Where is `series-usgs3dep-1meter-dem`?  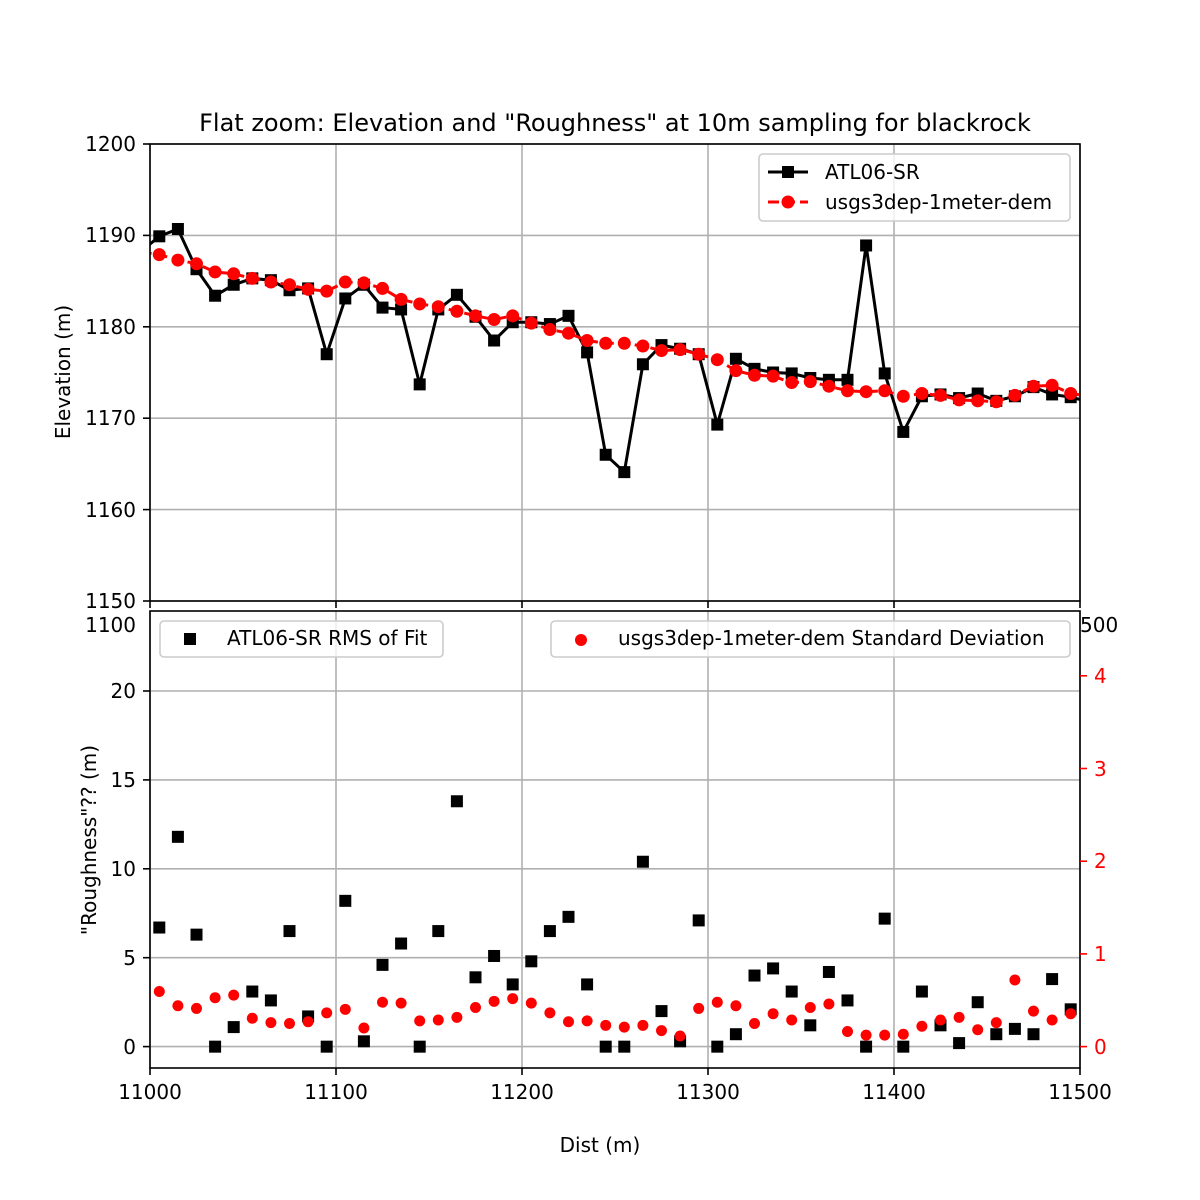
series-usgs3dep-1meter-dem is located at coordinates (615, 328).